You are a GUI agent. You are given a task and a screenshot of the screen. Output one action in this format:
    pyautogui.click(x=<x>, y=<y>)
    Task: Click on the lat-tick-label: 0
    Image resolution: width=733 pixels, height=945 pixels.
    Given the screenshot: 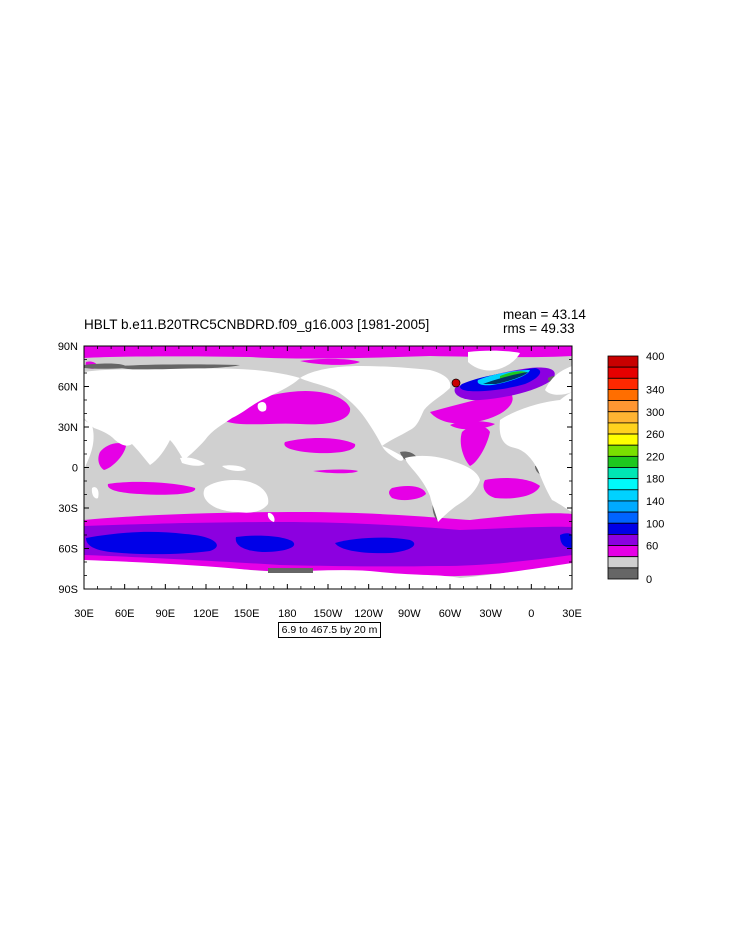 What is the action you would take?
    pyautogui.click(x=75, y=469)
    